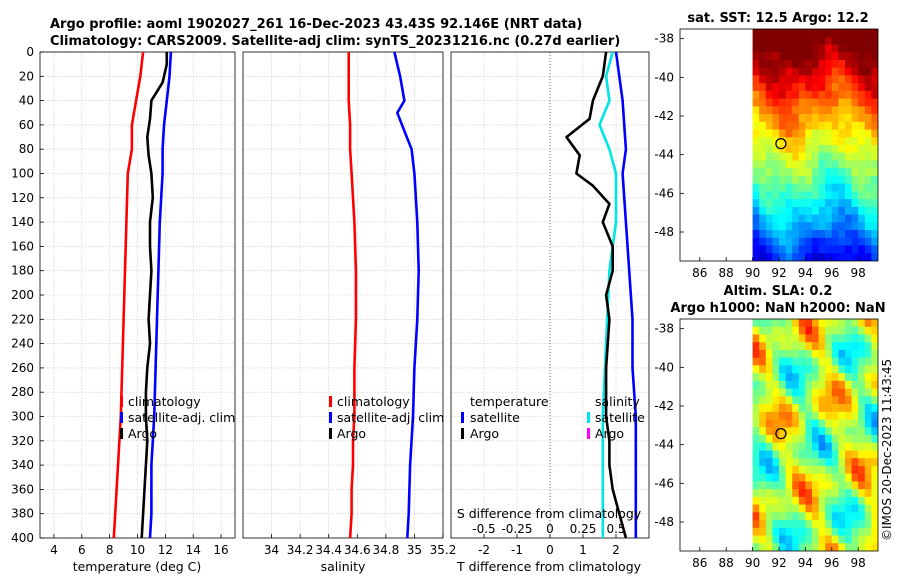  I want to click on map-x-tick-label: 86, so click(699, 273).